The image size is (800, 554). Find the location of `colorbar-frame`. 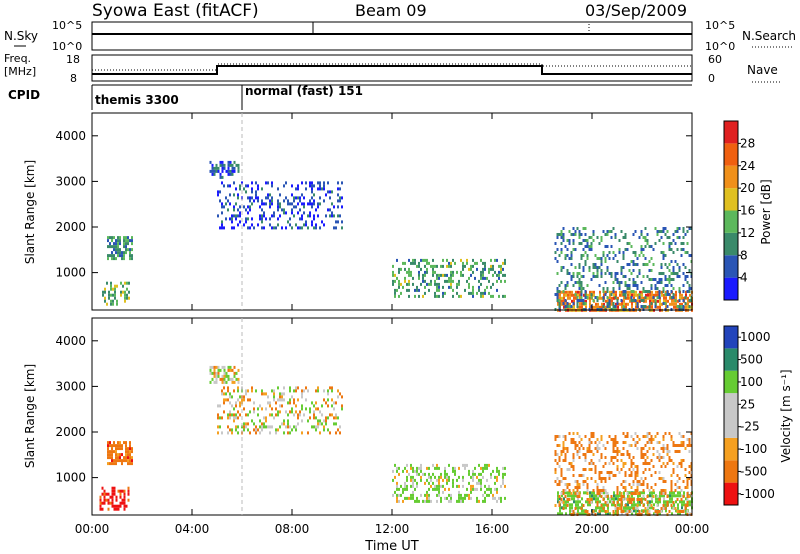

colorbar-frame is located at coordinates (731, 415).